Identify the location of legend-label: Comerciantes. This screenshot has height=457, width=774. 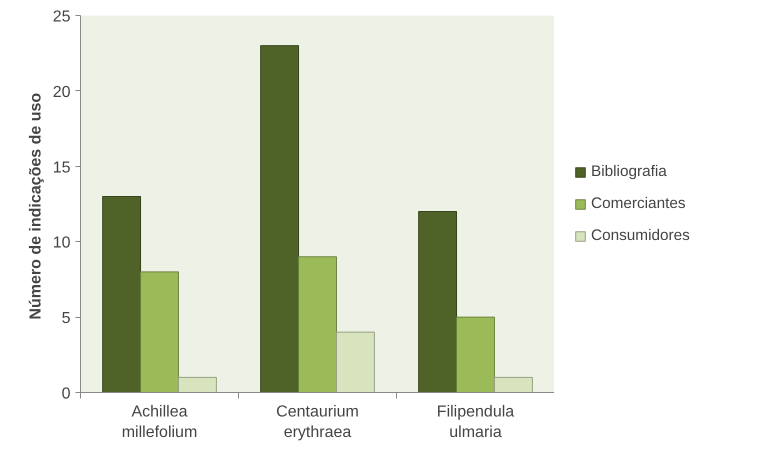
(638, 203).